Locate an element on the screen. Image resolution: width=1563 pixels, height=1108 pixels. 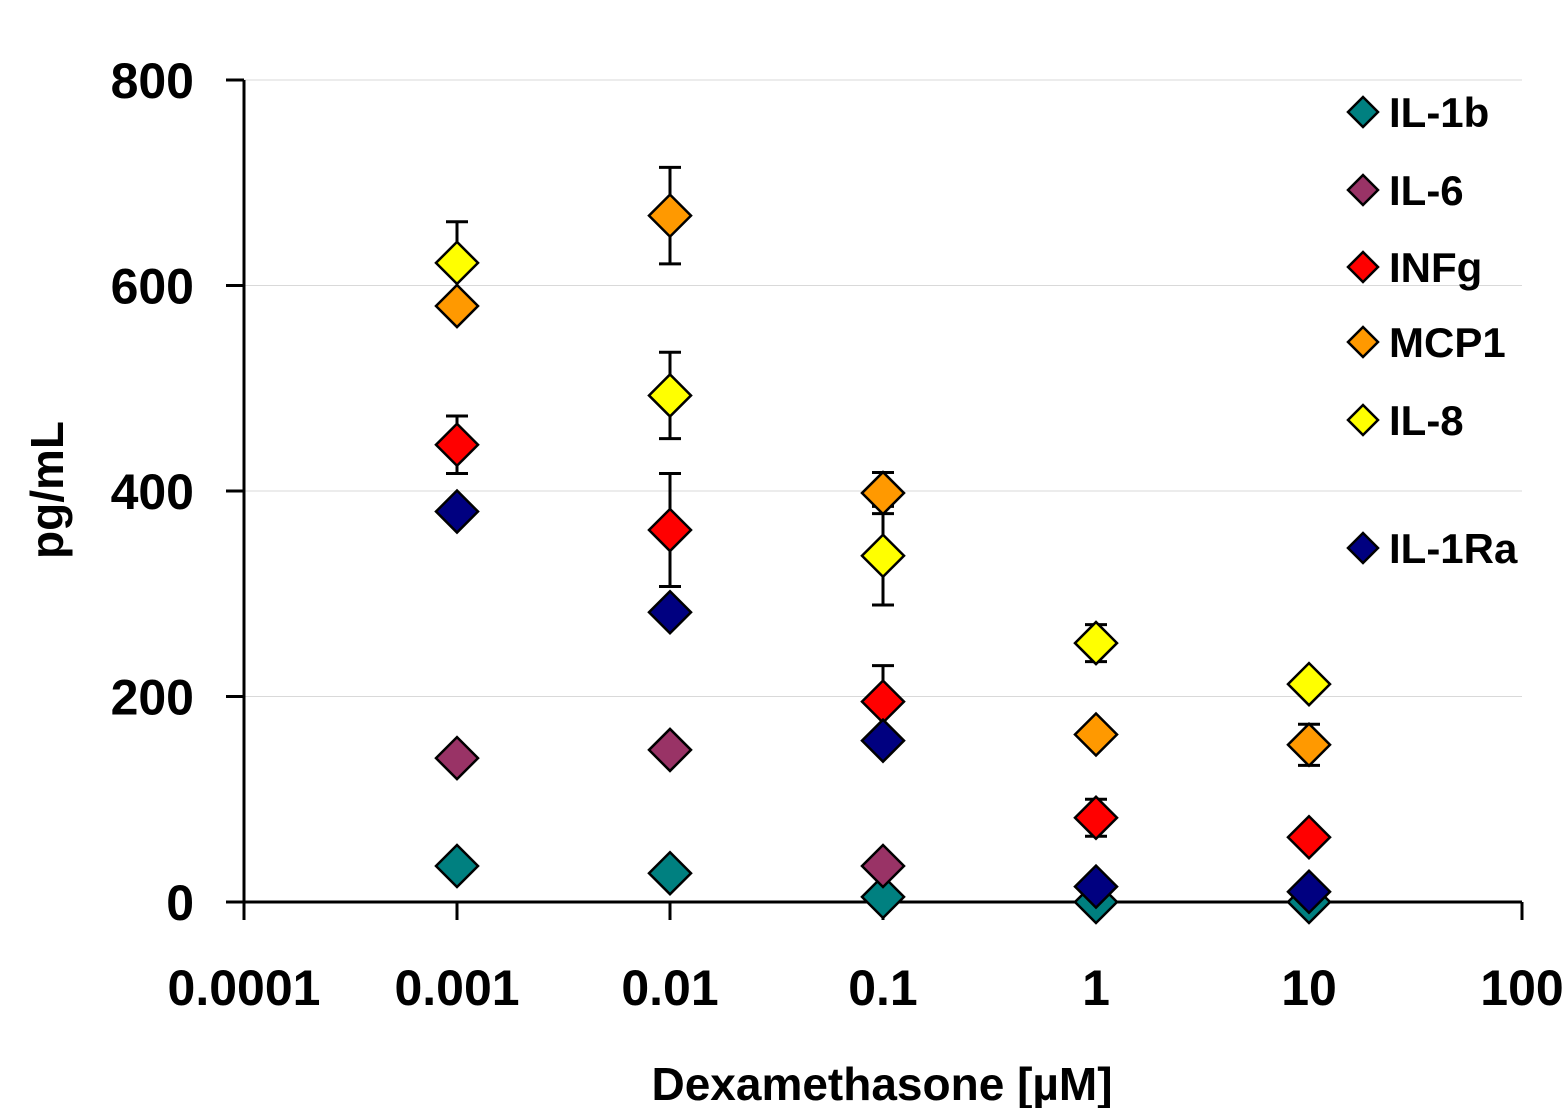
y-tick-label: 200 is located at coordinates (152, 698).